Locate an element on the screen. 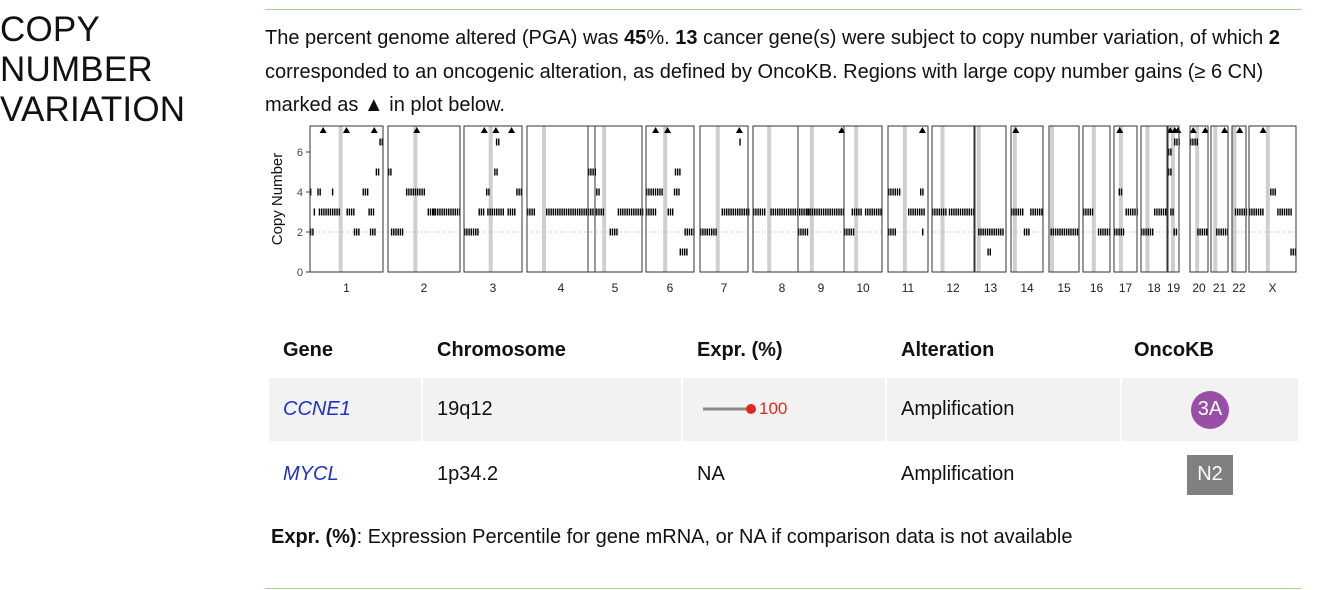  chromosome-cell: 1p34.2 is located at coordinates (552, 474).